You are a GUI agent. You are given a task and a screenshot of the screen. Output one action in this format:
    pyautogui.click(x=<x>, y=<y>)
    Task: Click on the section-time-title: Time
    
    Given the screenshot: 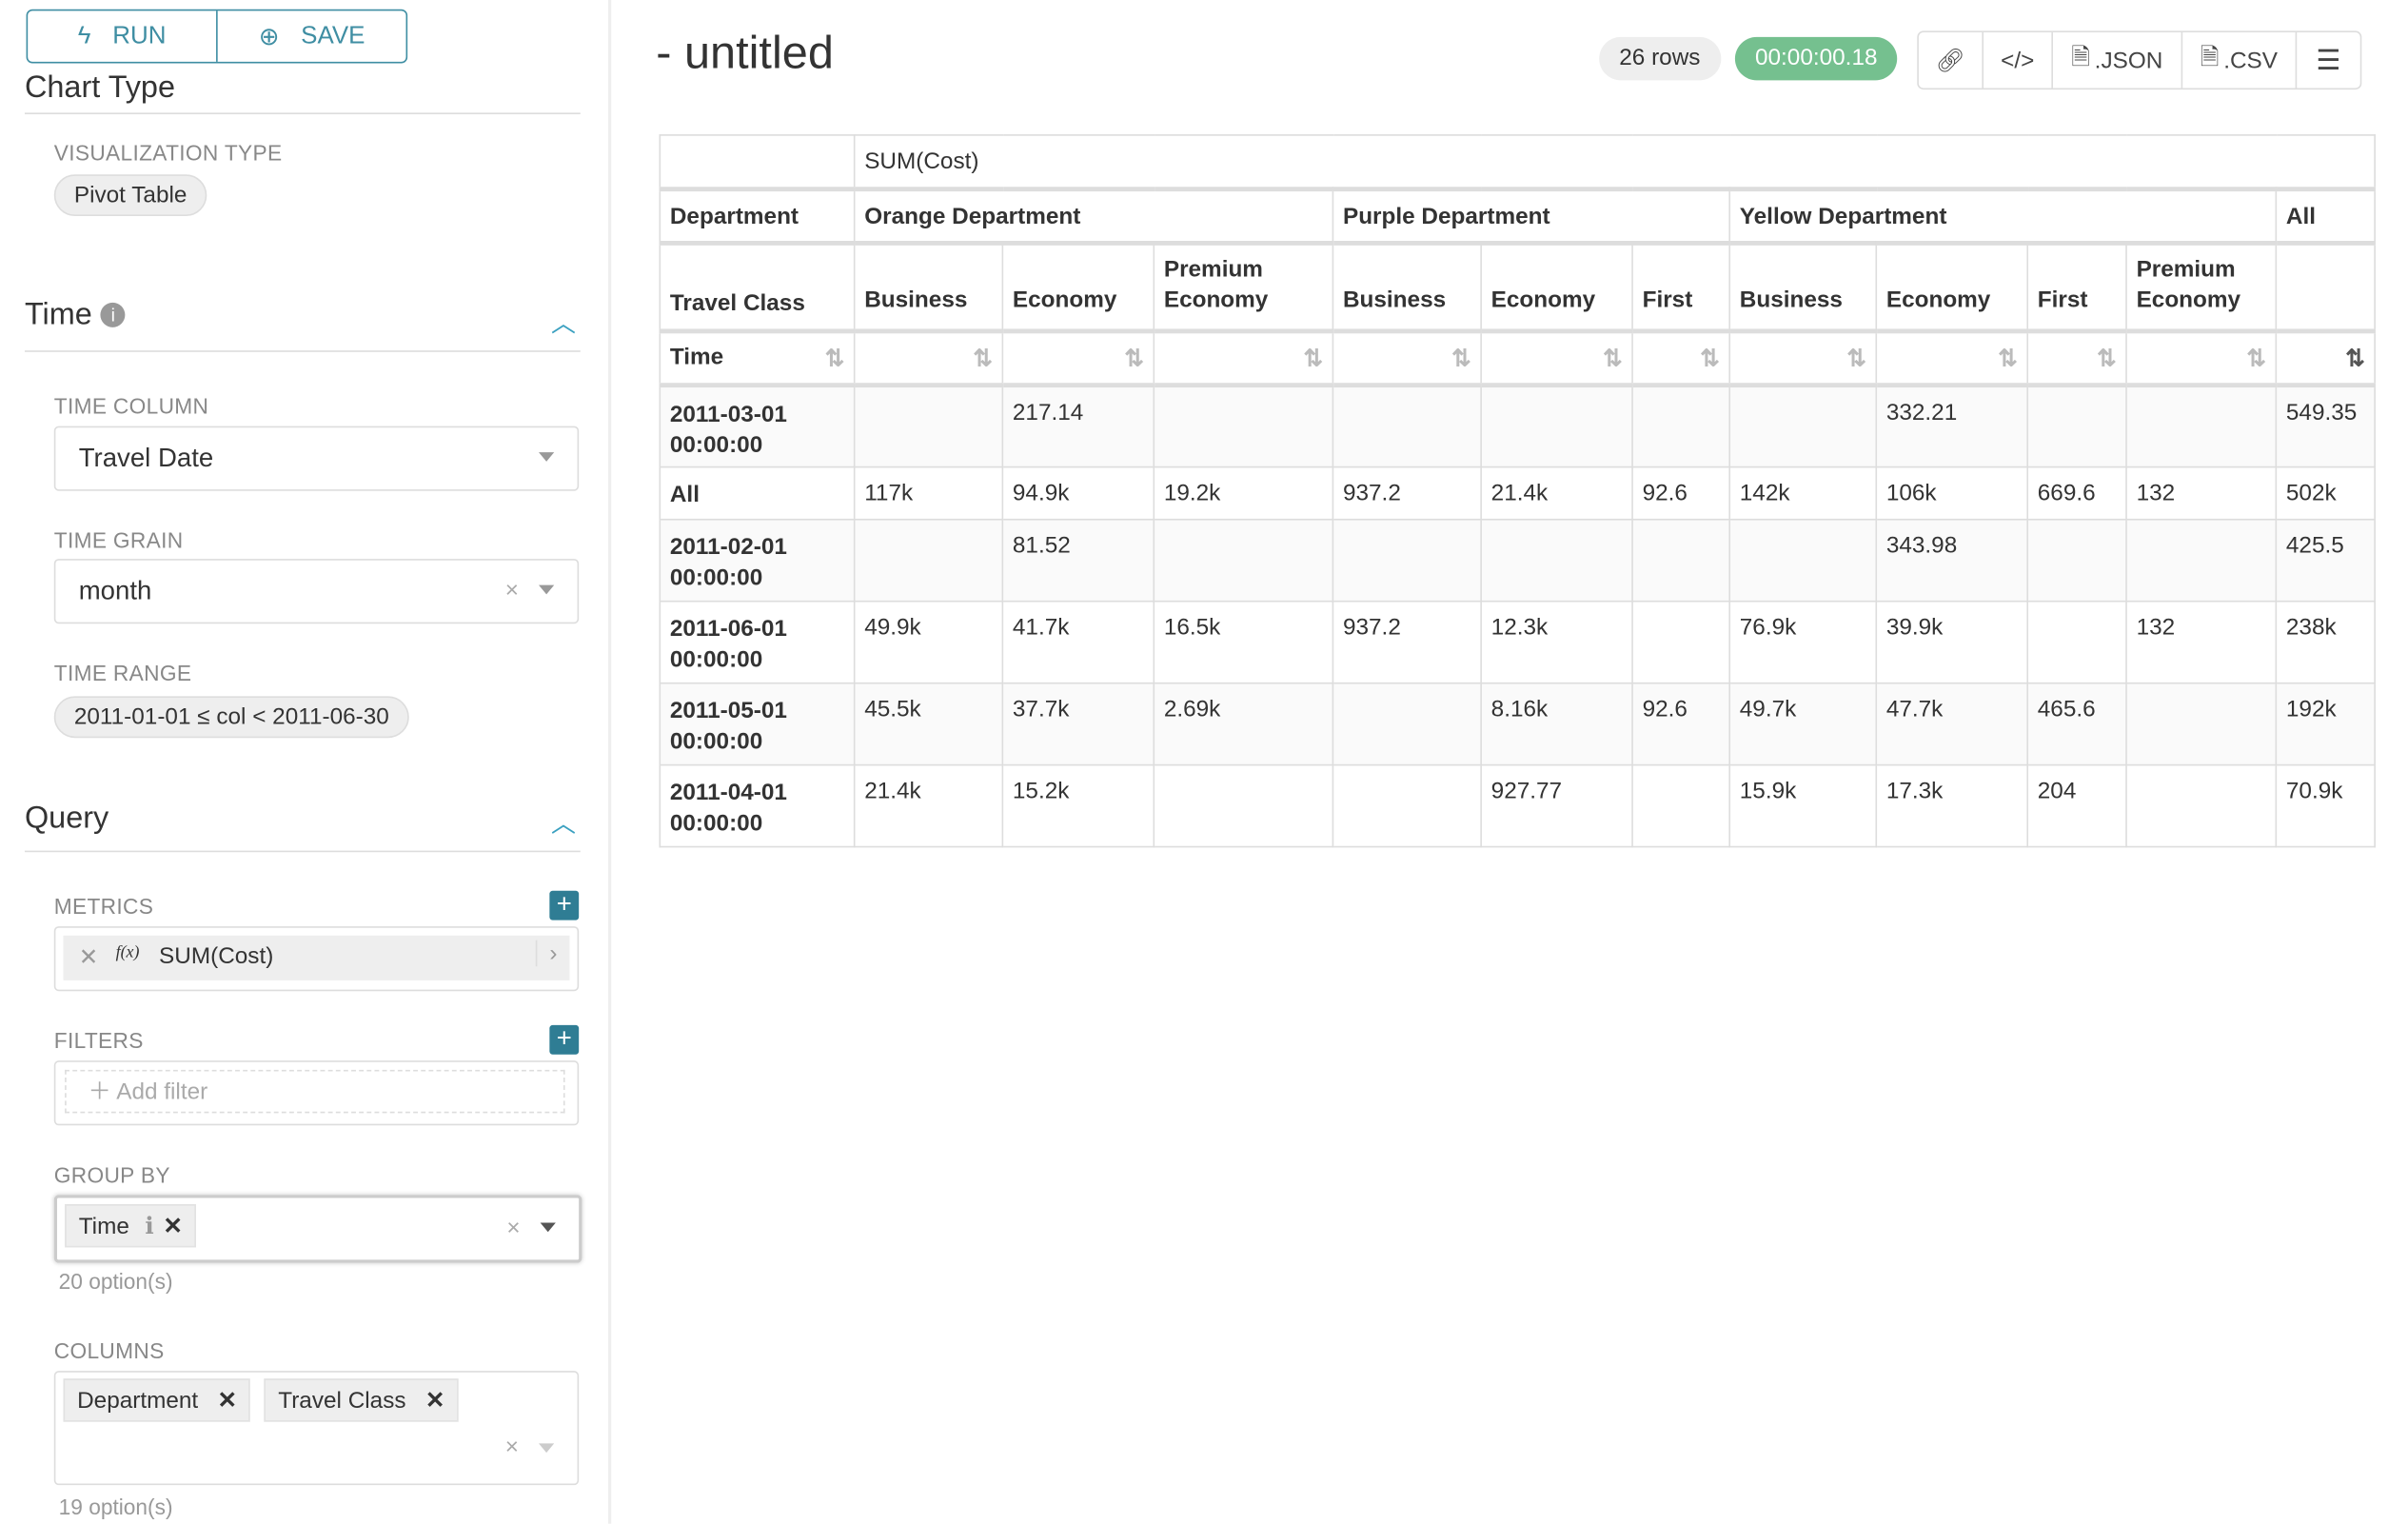 What is the action you would take?
    pyautogui.click(x=58, y=315)
    